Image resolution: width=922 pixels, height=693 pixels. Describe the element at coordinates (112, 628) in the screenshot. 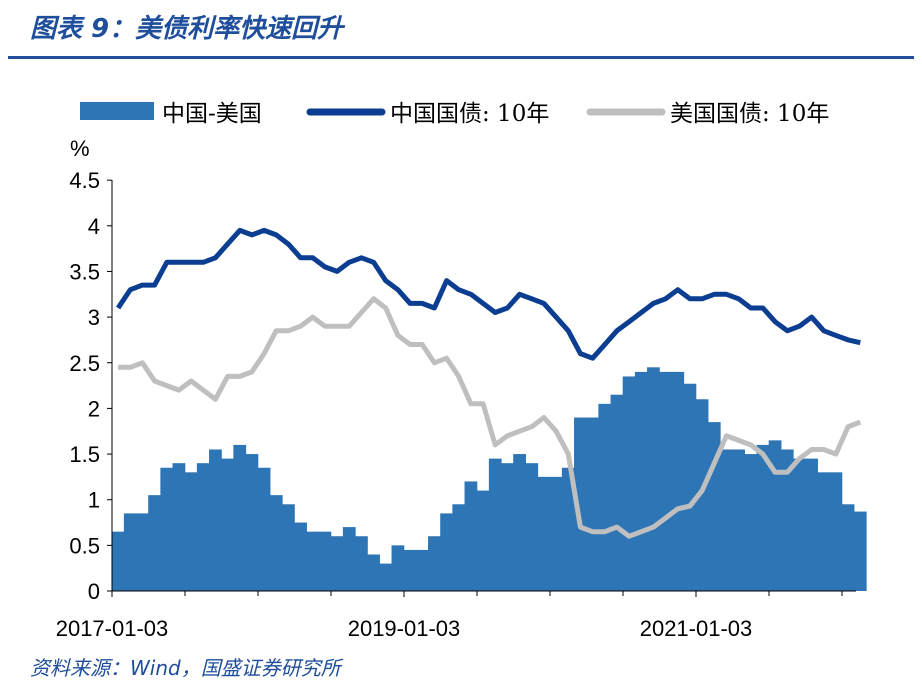

I see `x-tick-label: 2017-01-03` at that location.